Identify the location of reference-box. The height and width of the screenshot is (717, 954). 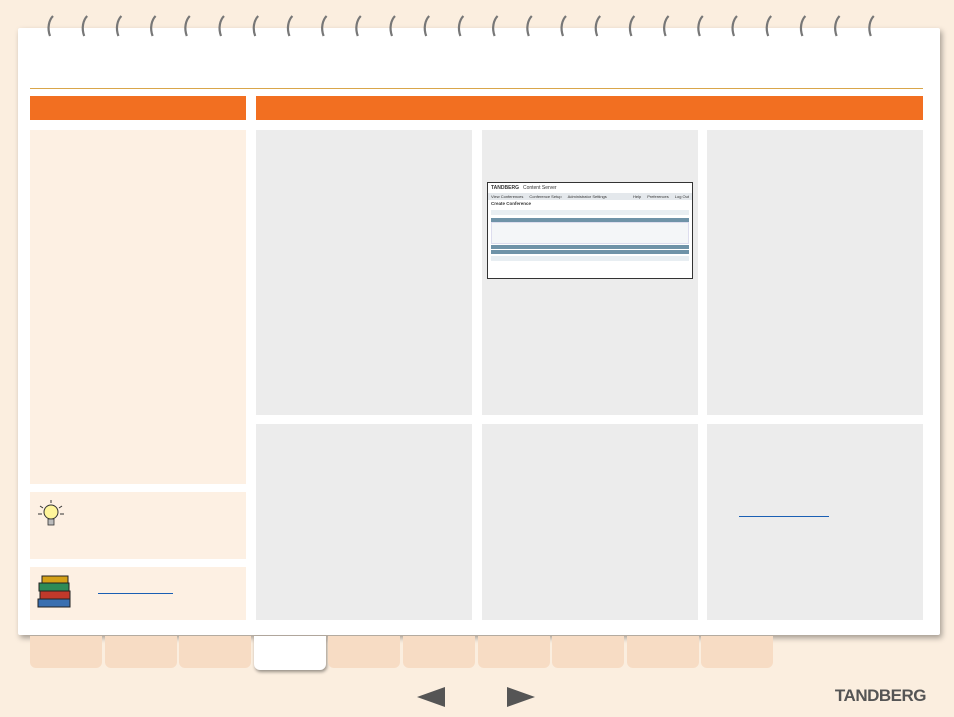
(138, 593).